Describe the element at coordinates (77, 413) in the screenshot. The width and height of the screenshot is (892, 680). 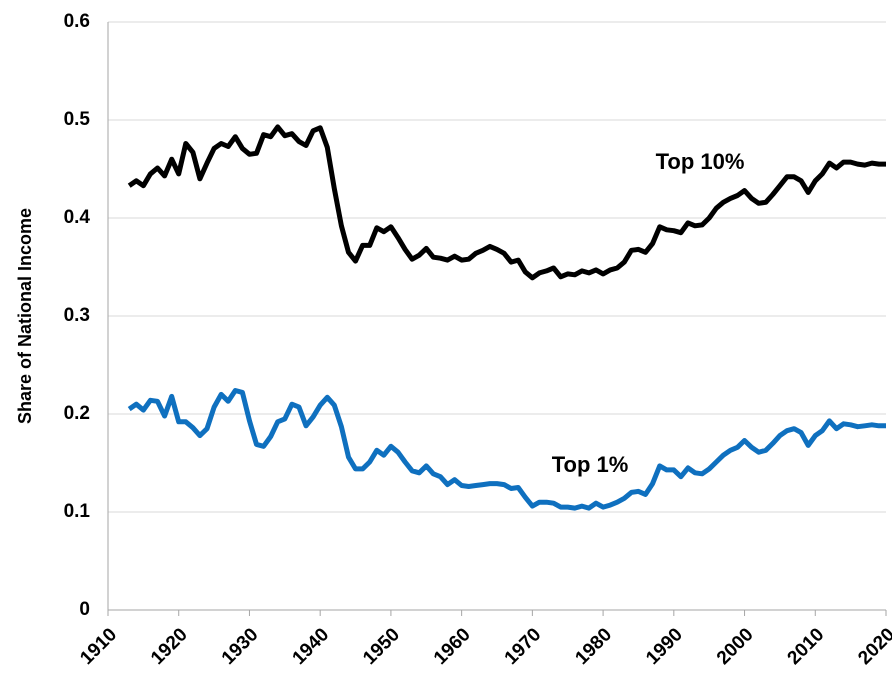
I see `y-tick-label: 0.2` at that location.